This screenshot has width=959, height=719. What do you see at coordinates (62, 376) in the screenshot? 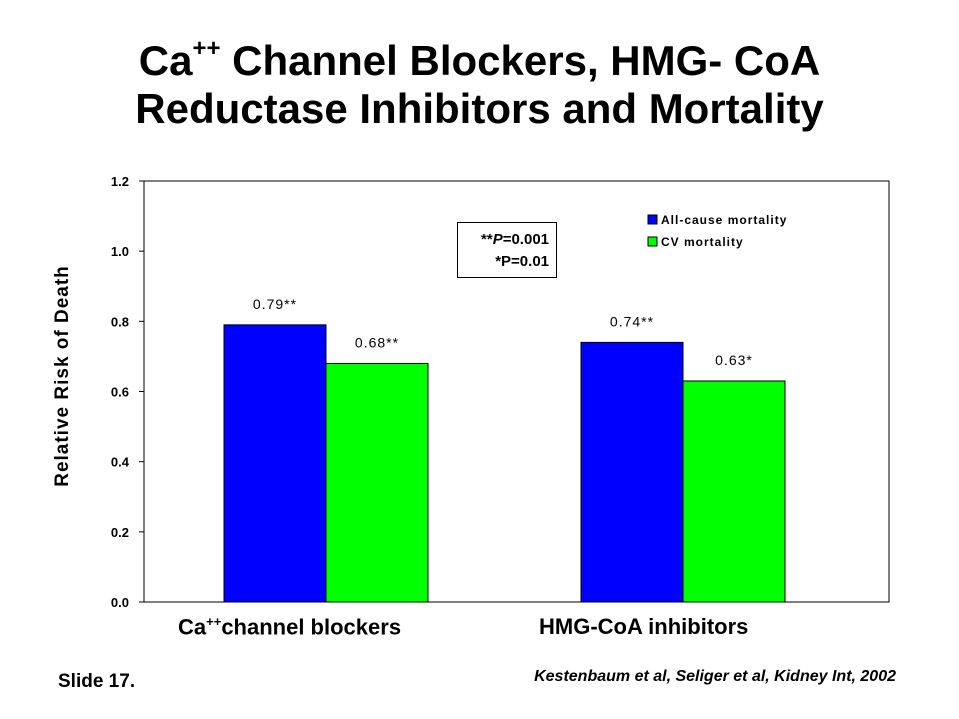
I see `y-axis-title: Relative Risk of Death` at bounding box center [62, 376].